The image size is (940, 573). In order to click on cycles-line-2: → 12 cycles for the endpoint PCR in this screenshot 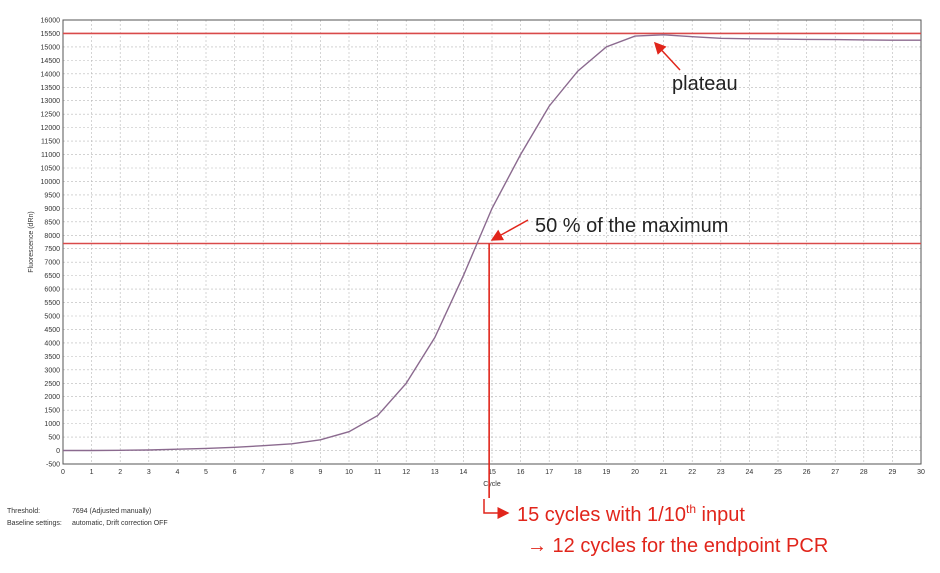, I will do `click(677, 546)`.